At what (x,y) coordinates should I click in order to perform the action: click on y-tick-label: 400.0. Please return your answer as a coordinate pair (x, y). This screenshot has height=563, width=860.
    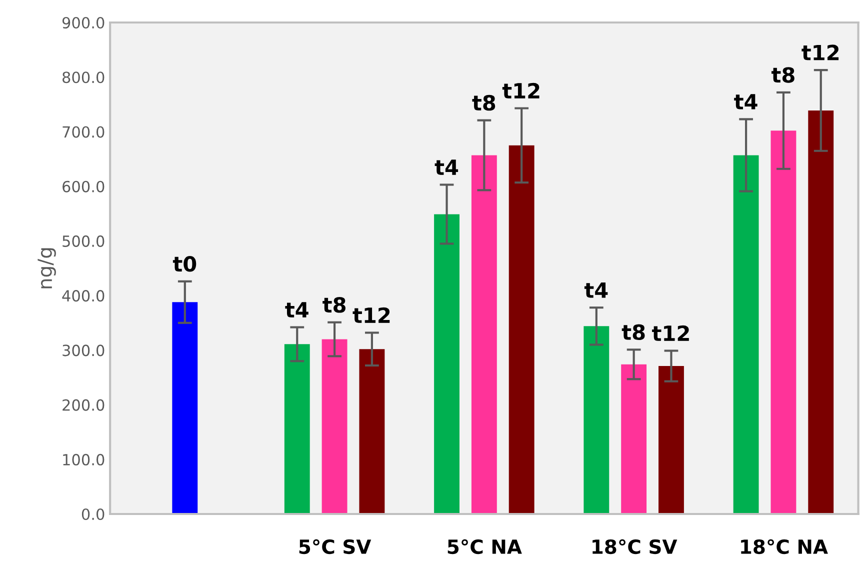
    Looking at the image, I should click on (83, 296).